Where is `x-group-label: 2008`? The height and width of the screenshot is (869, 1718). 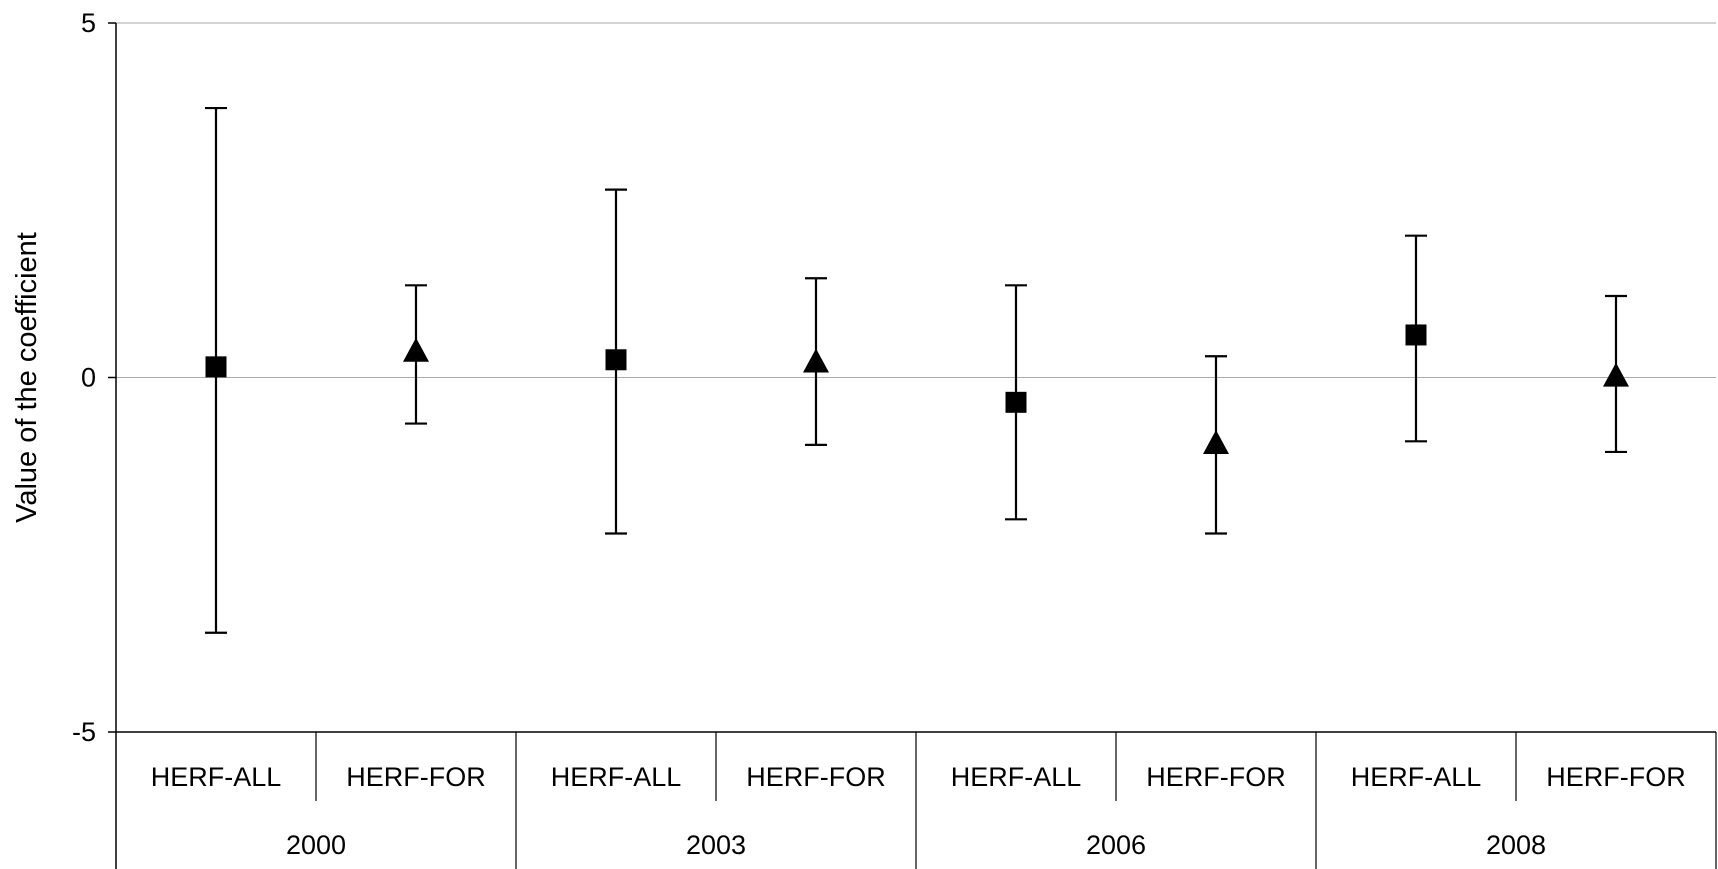
x-group-label: 2008 is located at coordinates (1516, 845).